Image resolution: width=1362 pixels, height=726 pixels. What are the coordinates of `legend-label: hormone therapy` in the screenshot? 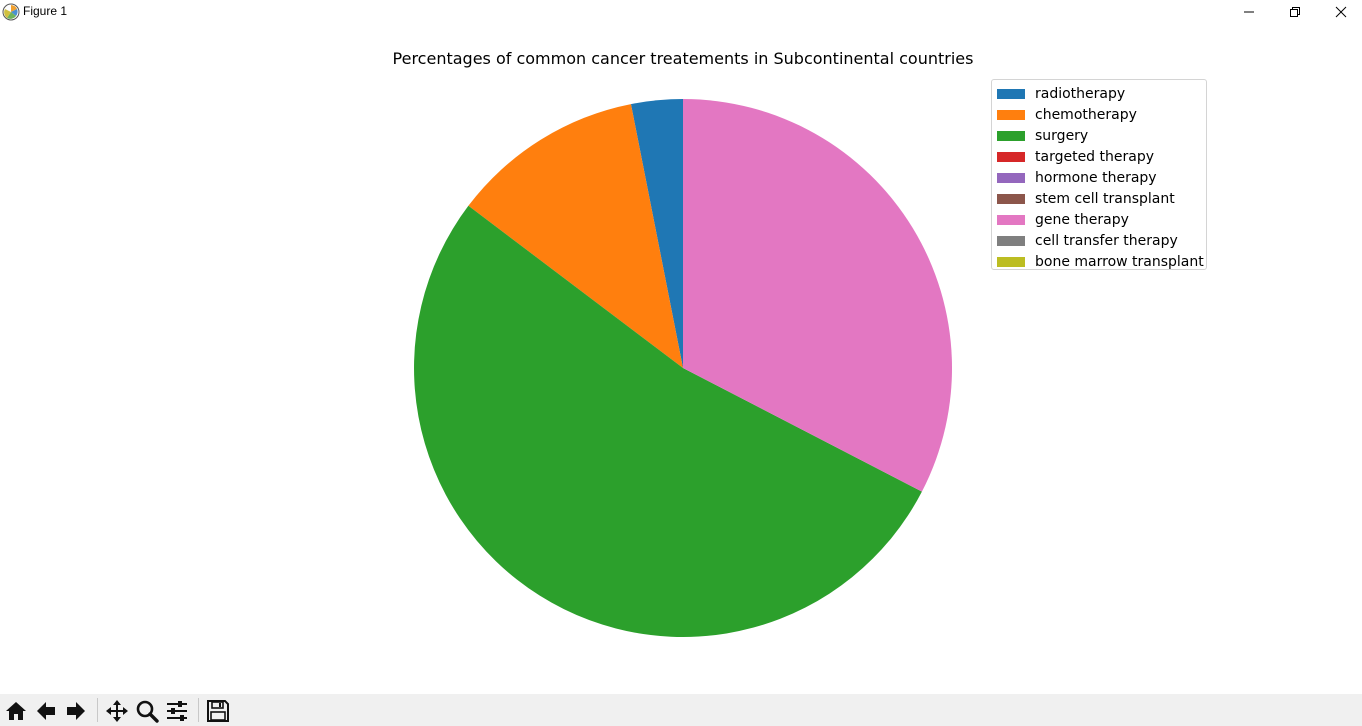 It's located at (1096, 178).